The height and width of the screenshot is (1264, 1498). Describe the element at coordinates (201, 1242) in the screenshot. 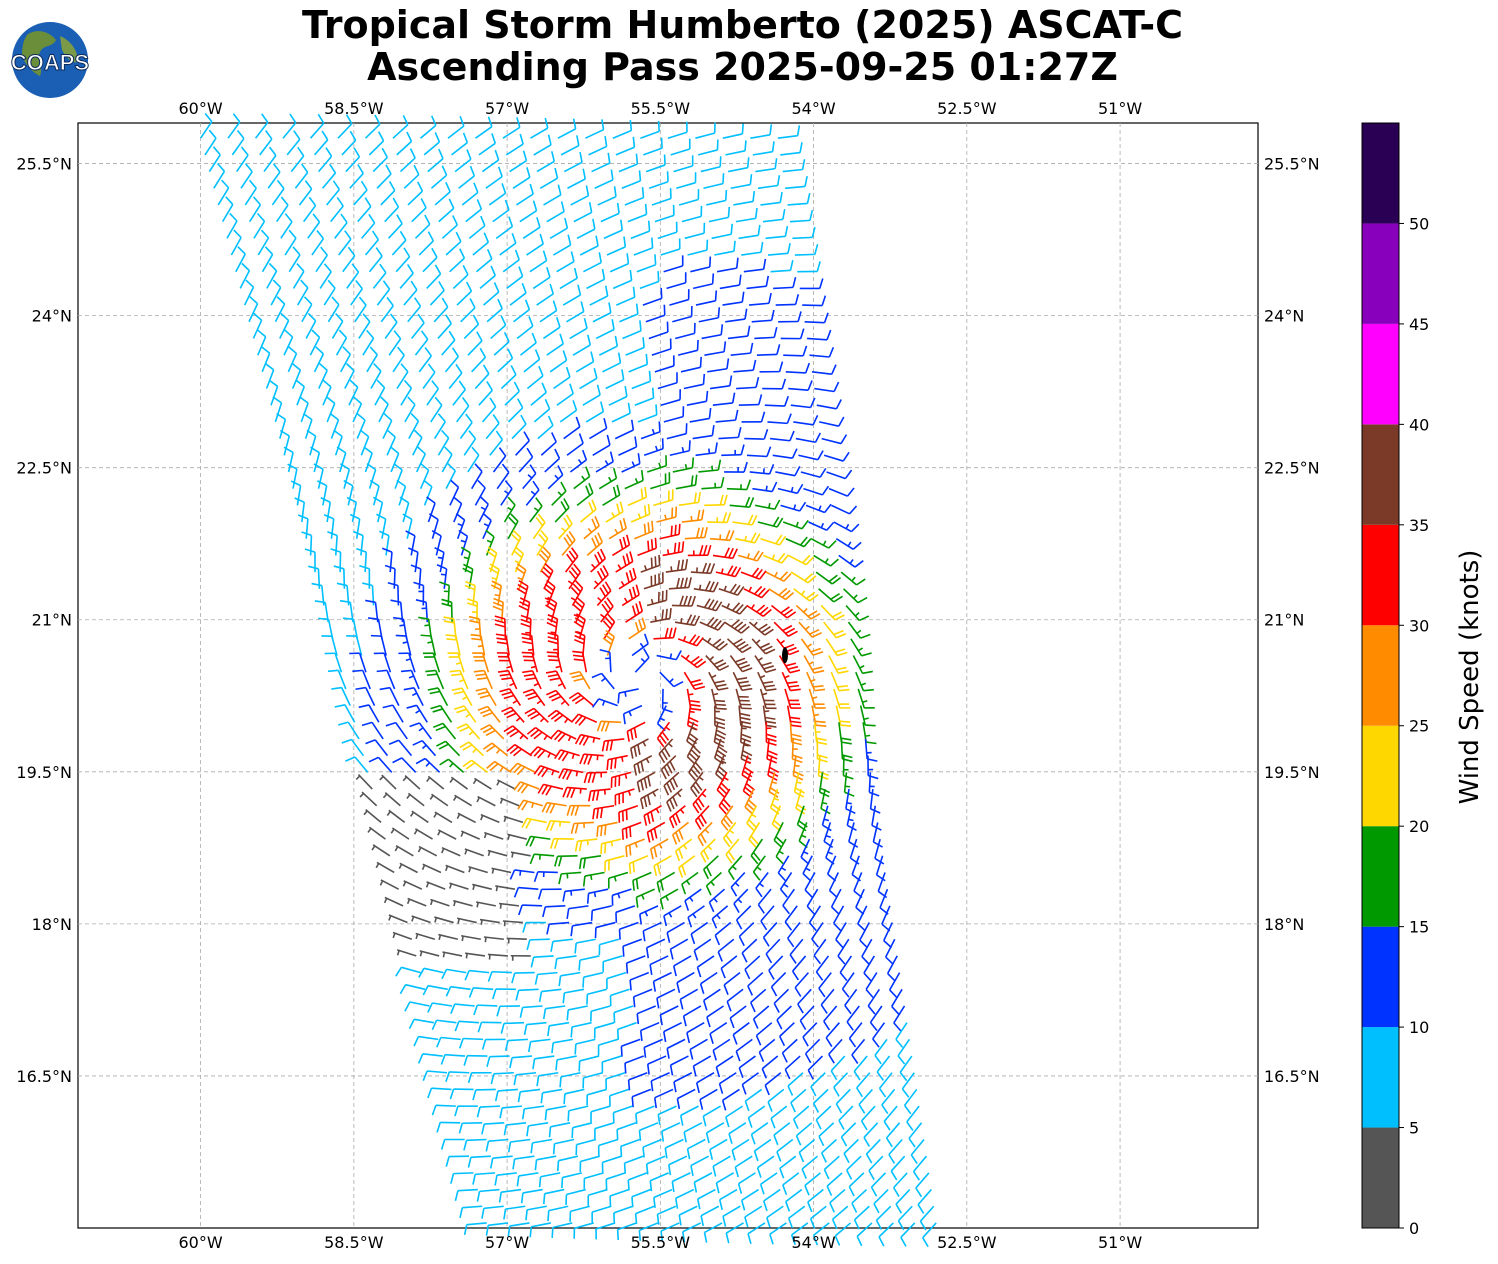

I see `lon-tick-label-bottom: 60°W` at that location.